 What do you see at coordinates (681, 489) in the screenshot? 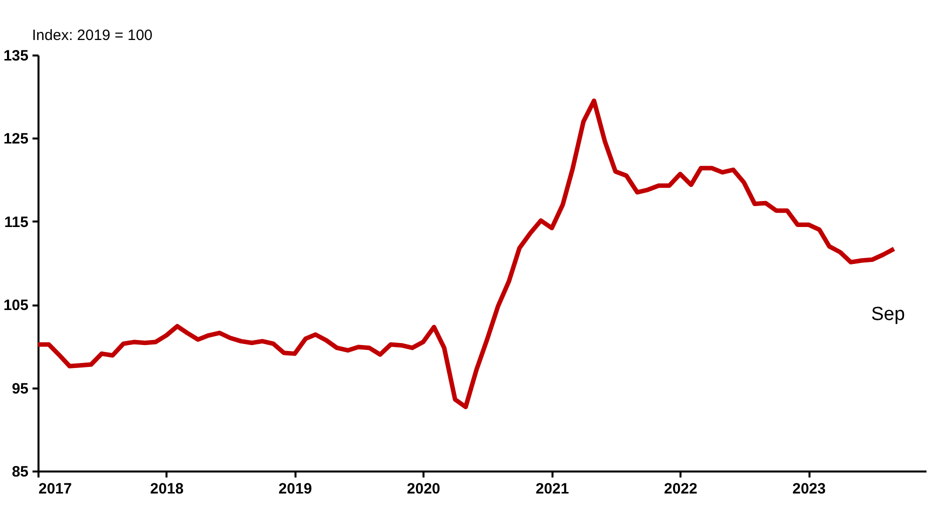
I see `x-tick-label: 2022` at bounding box center [681, 489].